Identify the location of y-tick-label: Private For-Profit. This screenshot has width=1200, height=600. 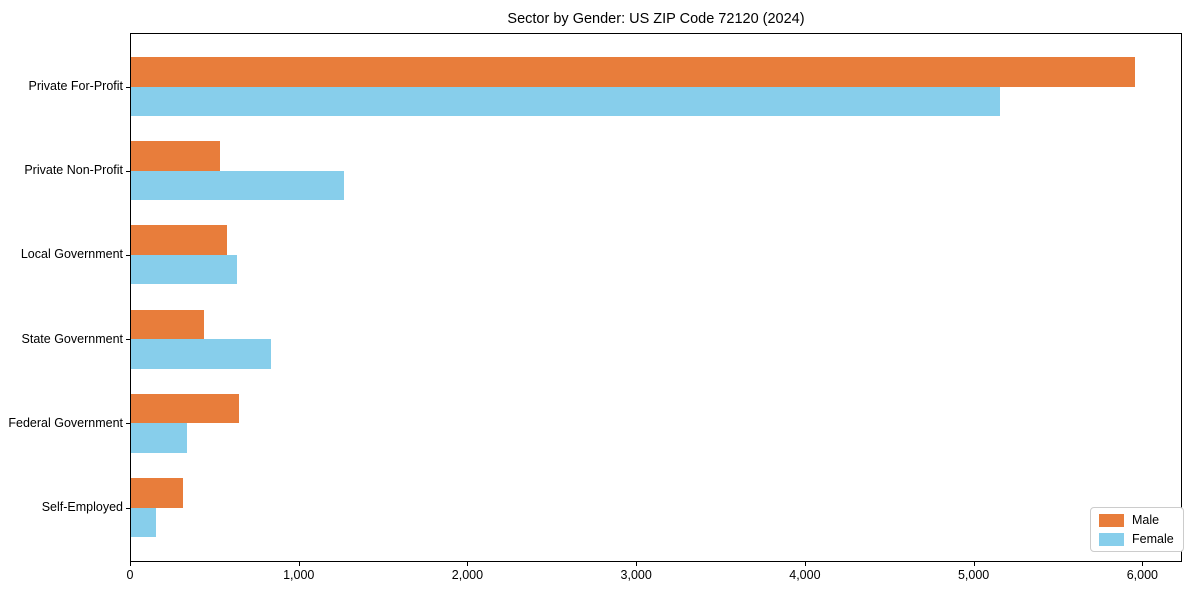
(75, 86).